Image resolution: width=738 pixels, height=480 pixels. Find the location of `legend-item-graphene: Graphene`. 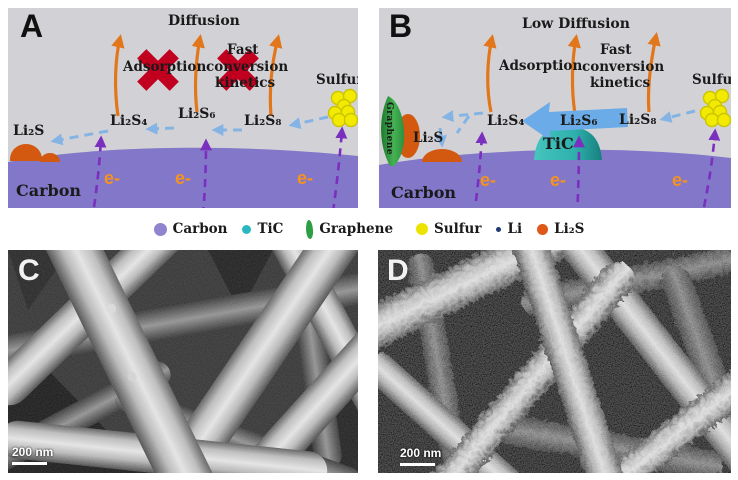

legend-item-graphene: Graphene is located at coordinates (349, 229).